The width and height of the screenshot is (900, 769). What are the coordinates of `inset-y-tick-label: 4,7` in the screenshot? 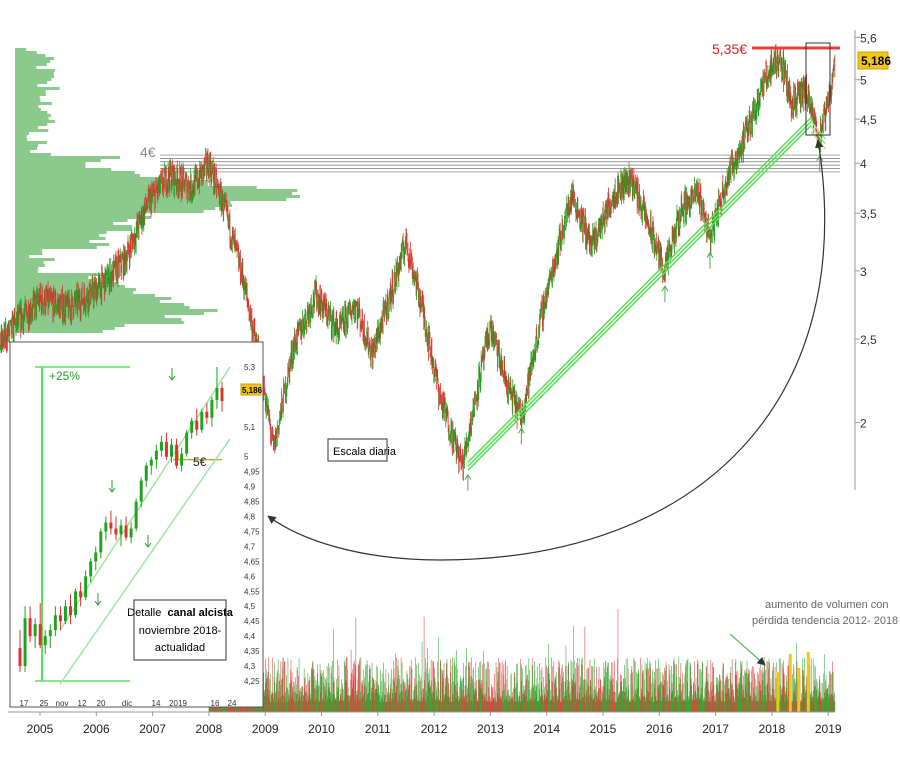 It's located at (250, 546).